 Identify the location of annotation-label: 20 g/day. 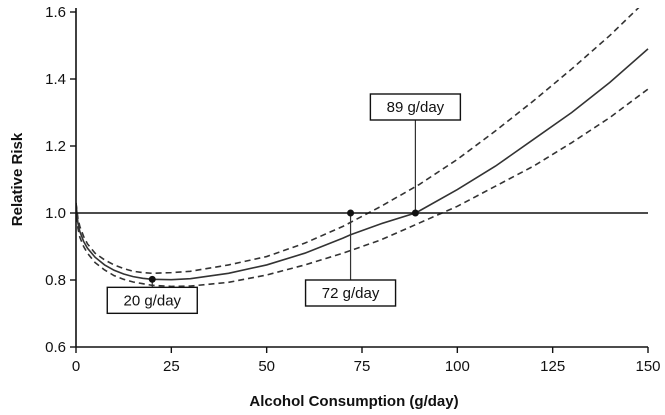
(152, 300).